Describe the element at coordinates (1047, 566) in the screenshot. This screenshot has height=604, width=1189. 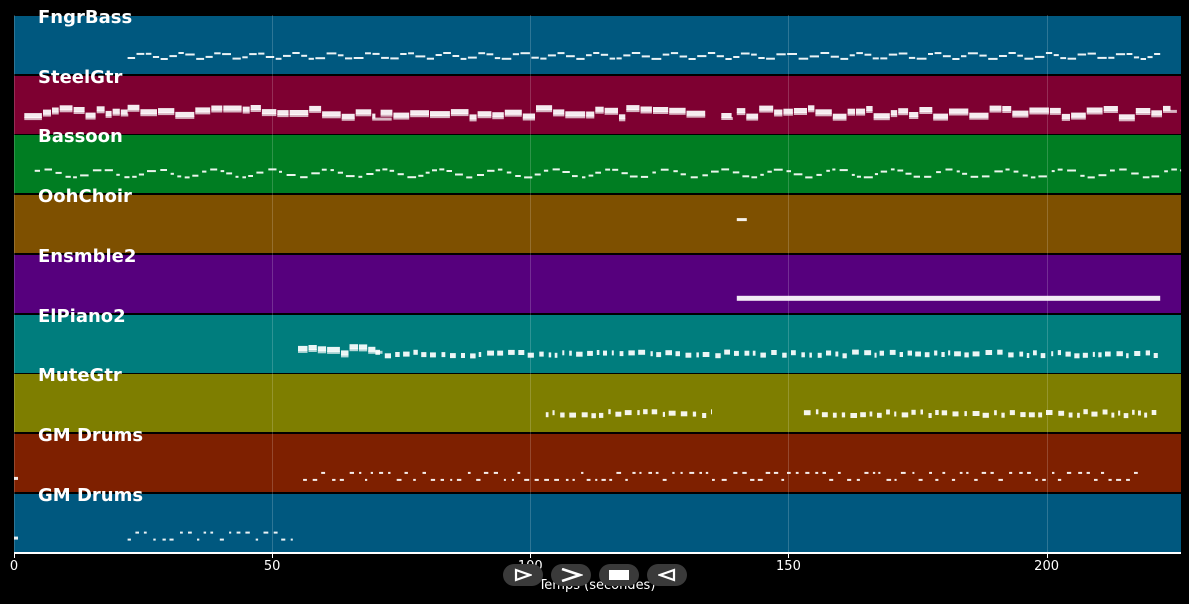
I see `axis-tick-label: 200` at that location.